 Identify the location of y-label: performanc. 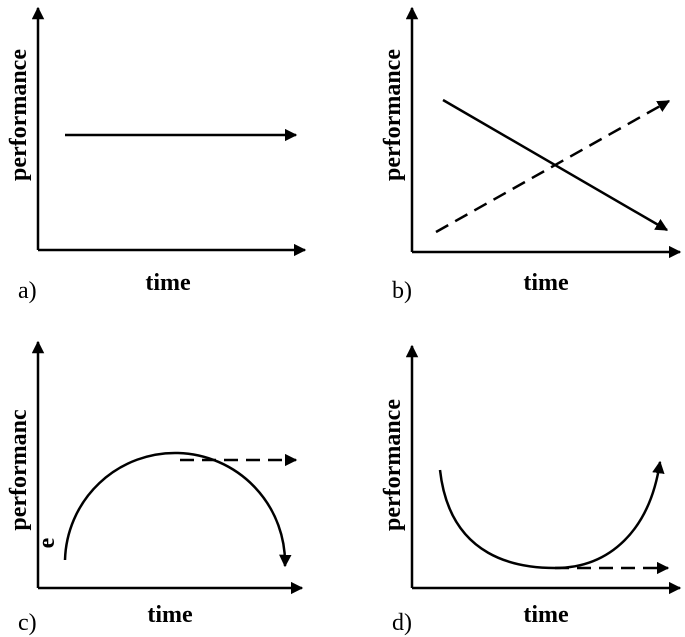
(19, 470).